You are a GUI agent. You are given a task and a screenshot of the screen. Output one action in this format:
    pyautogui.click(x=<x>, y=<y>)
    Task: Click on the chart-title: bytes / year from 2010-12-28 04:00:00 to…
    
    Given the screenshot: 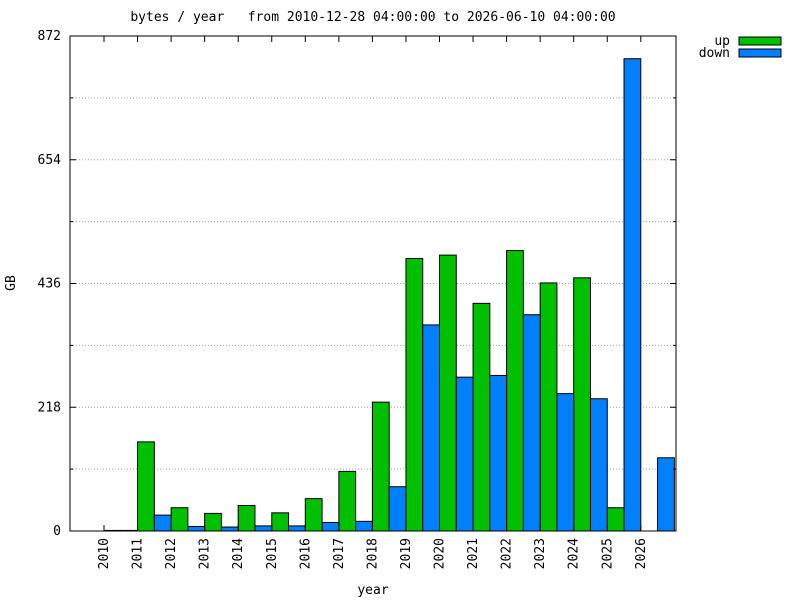 What is the action you would take?
    pyautogui.click(x=372, y=17)
    